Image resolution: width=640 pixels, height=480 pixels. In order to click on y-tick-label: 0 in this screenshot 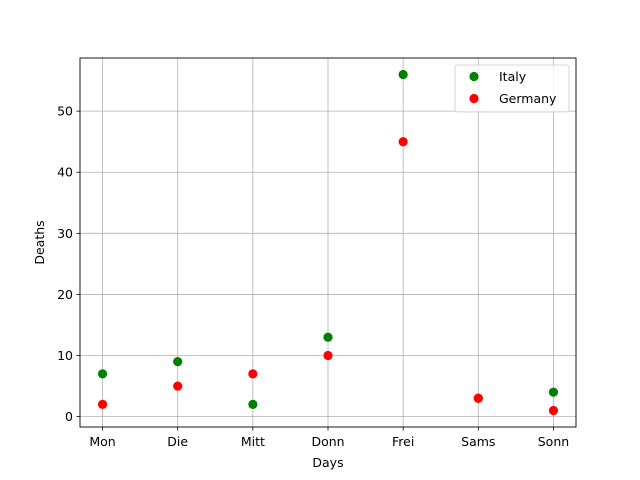, I will do `click(69, 416)`.